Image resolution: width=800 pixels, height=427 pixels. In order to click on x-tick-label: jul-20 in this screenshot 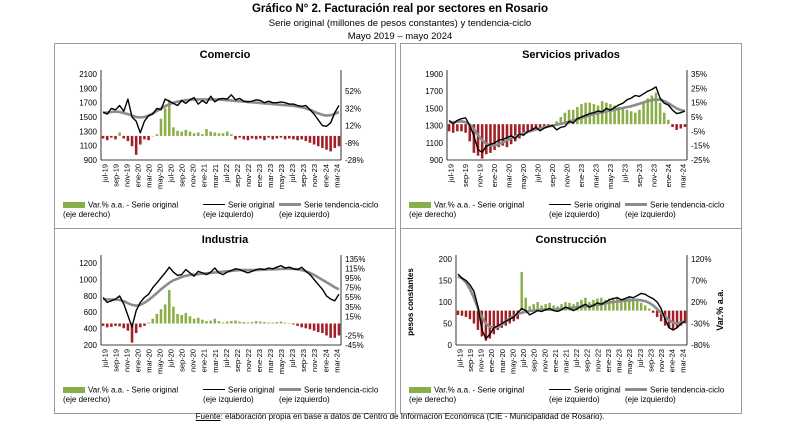, I will do `click(537, 173)`.